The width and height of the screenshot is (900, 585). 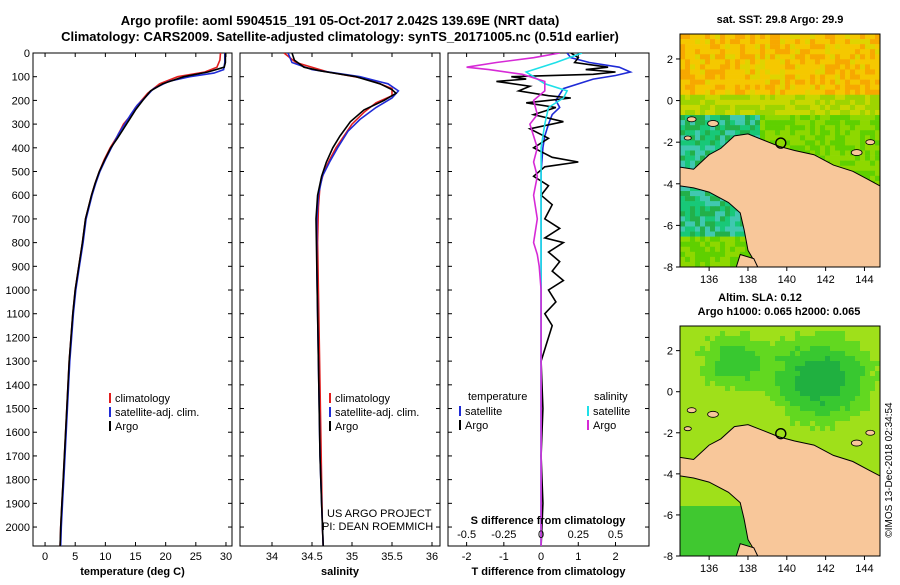 I want to click on difference-xtick-label: 1, so click(x=578, y=557).